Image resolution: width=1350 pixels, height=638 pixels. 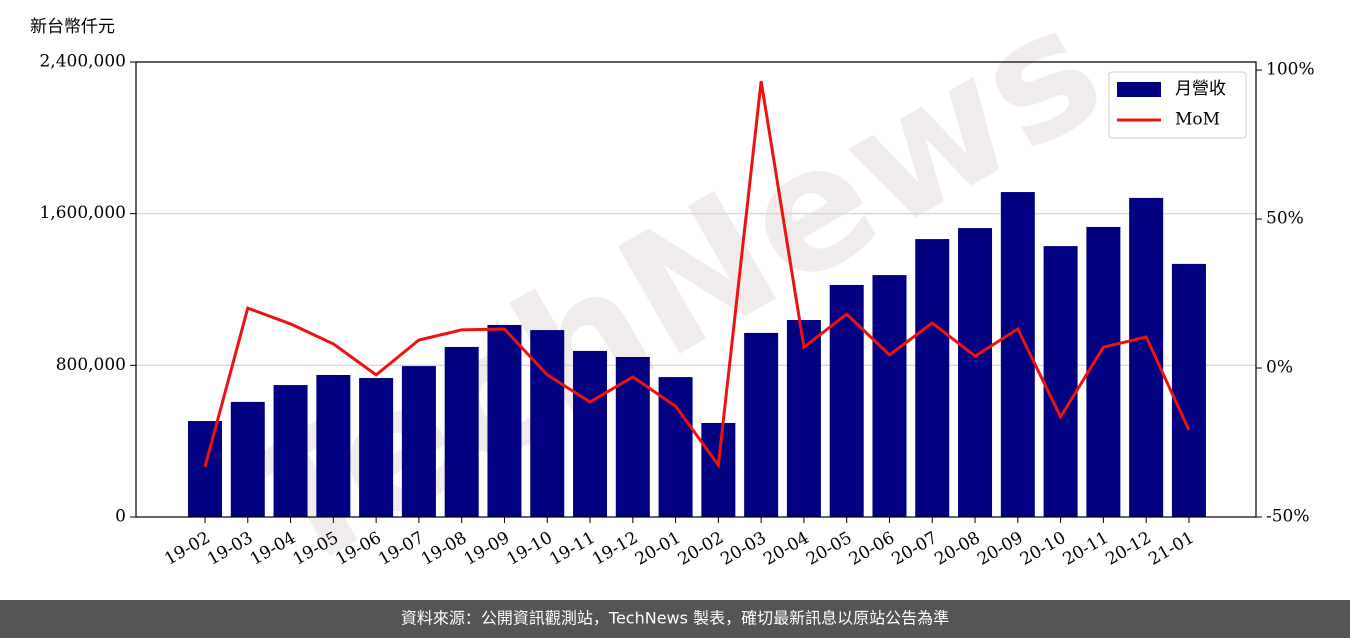 I want to click on footer: 資料來源：公開資訊觀測站，TechNews 製表，確切最新訊息以原站公告為準, so click(x=675, y=618).